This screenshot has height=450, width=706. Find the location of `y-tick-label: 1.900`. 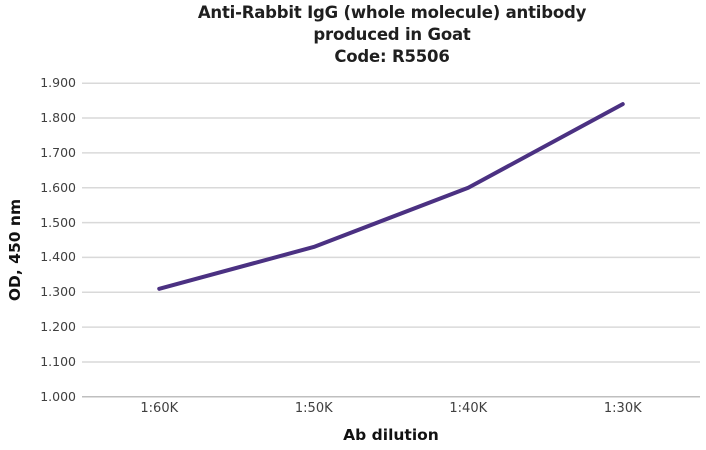

y-tick-label: 1.900 is located at coordinates (58, 83).